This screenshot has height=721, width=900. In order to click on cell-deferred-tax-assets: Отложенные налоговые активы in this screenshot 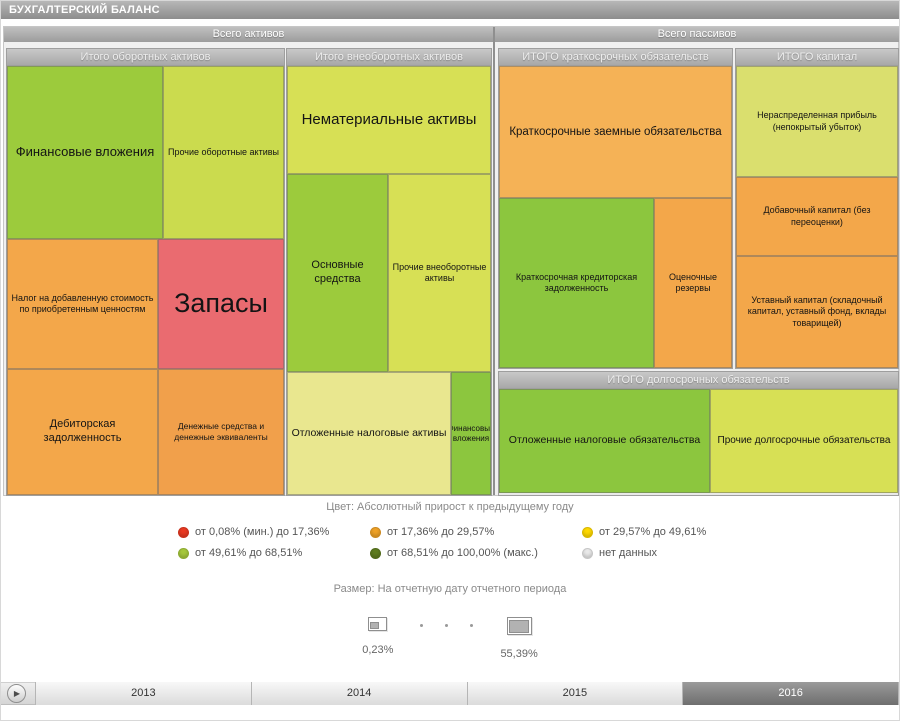, I will do `click(369, 433)`.